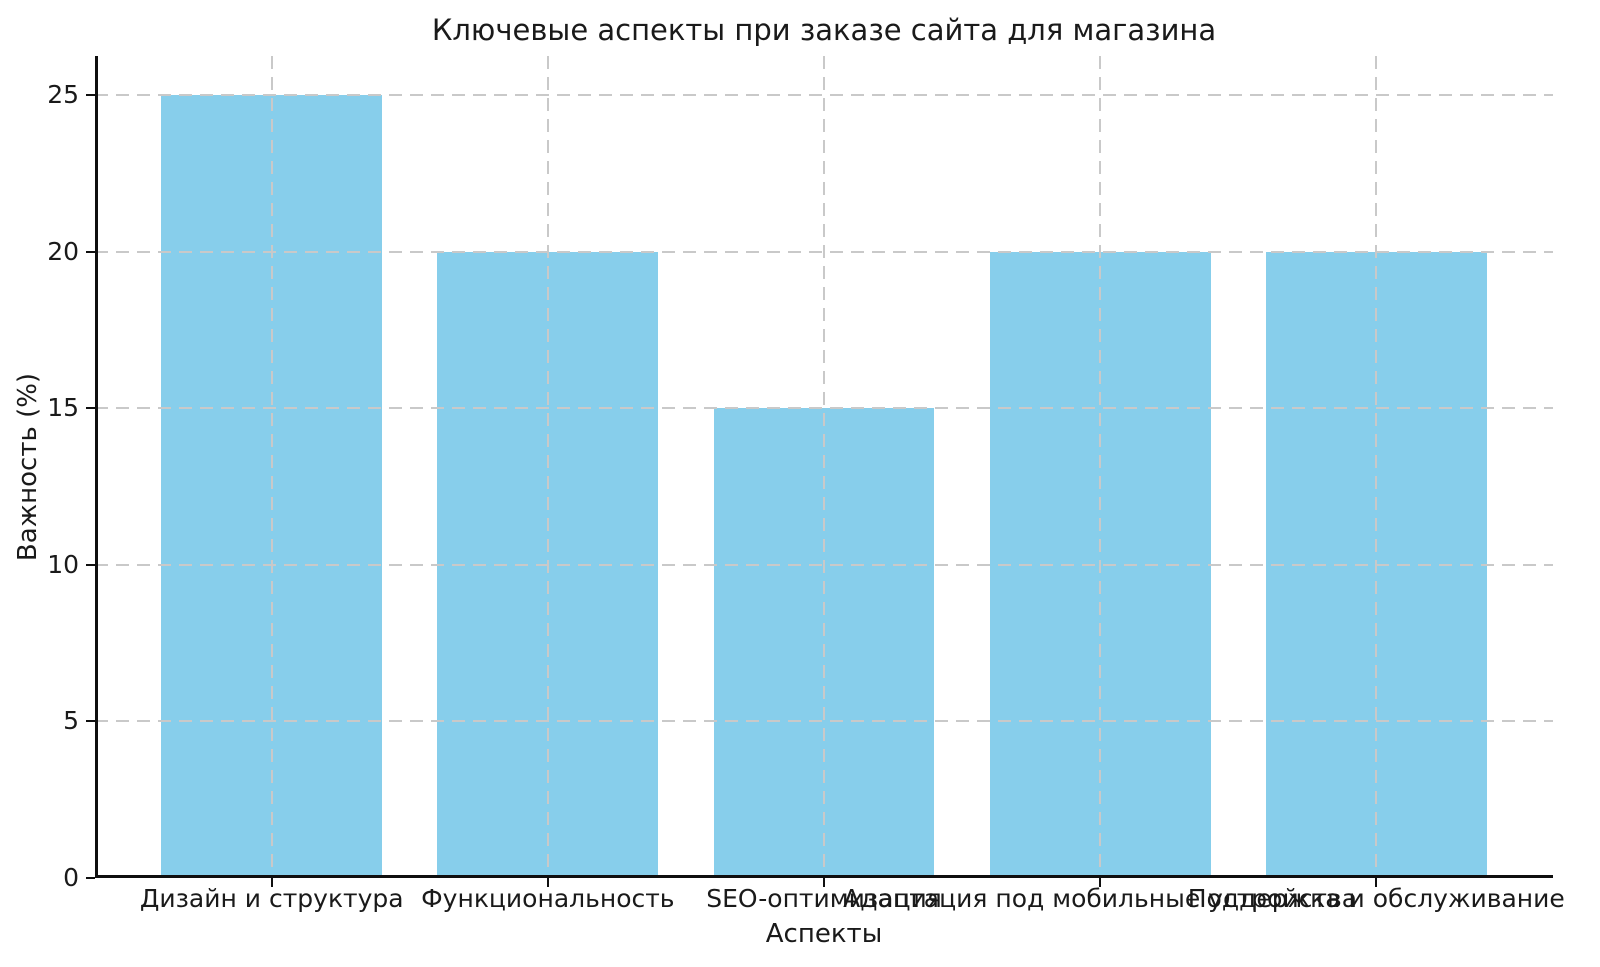 The width and height of the screenshot is (1600, 967). Describe the element at coordinates (63, 564) in the screenshot. I see `y-tick-label: 10` at that location.